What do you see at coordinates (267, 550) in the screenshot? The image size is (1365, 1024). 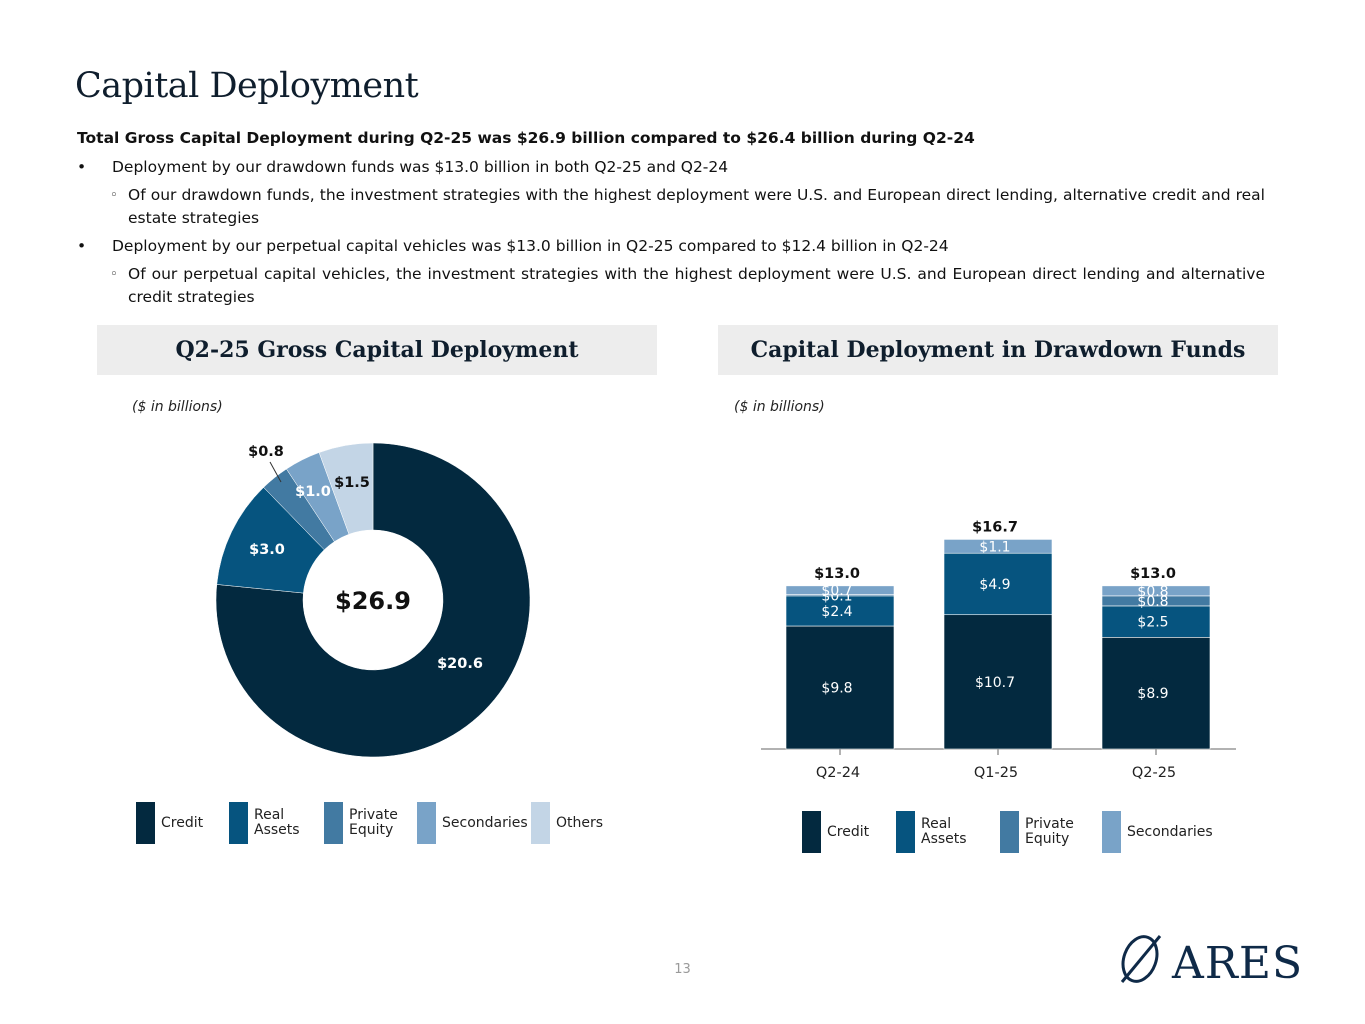 I see `donut-data-label: $3.0` at bounding box center [267, 550].